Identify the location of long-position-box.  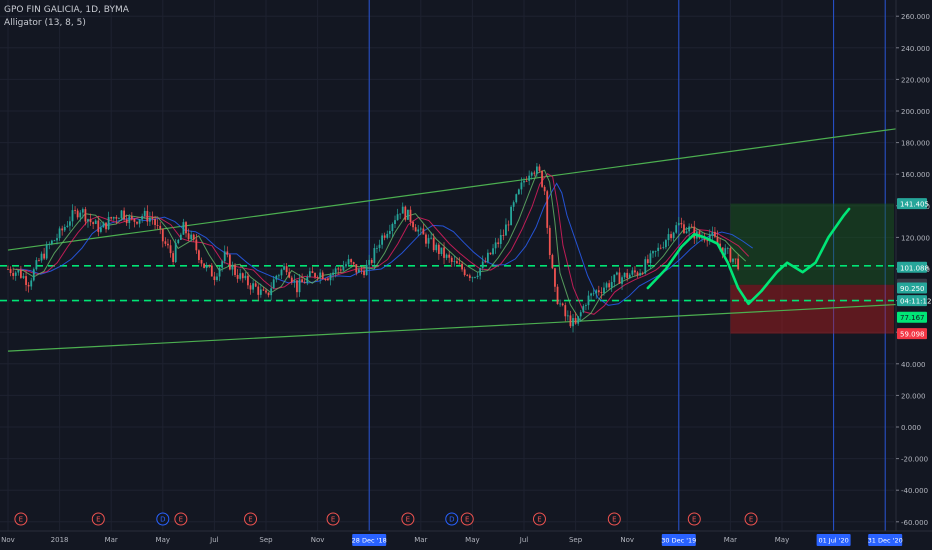
(812, 268).